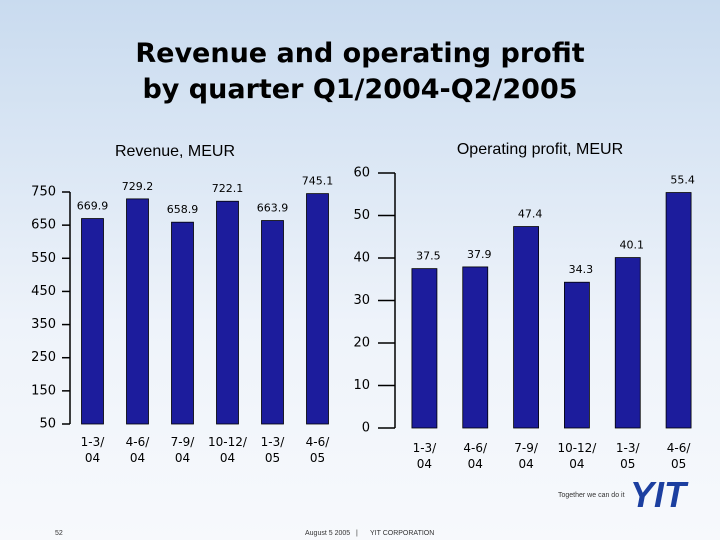 Image resolution: width=720 pixels, height=540 pixels. I want to click on chart-title: Revenue, MEUR, so click(175, 151).